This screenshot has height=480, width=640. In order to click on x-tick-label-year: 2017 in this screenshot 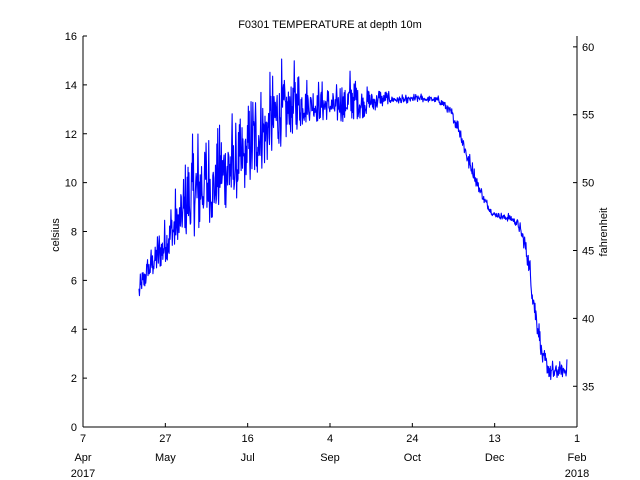, I will do `click(83, 474)`.